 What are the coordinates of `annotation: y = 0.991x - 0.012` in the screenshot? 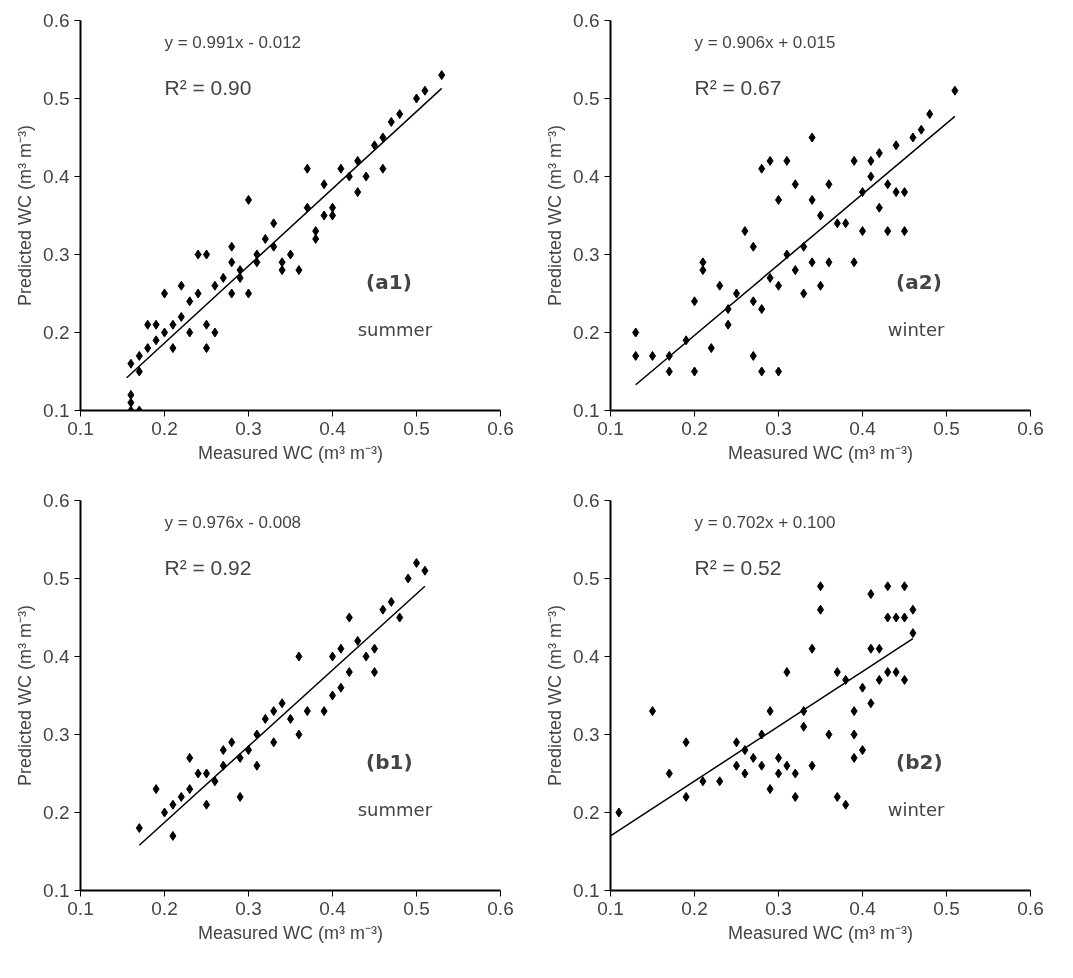 It's located at (233, 42).